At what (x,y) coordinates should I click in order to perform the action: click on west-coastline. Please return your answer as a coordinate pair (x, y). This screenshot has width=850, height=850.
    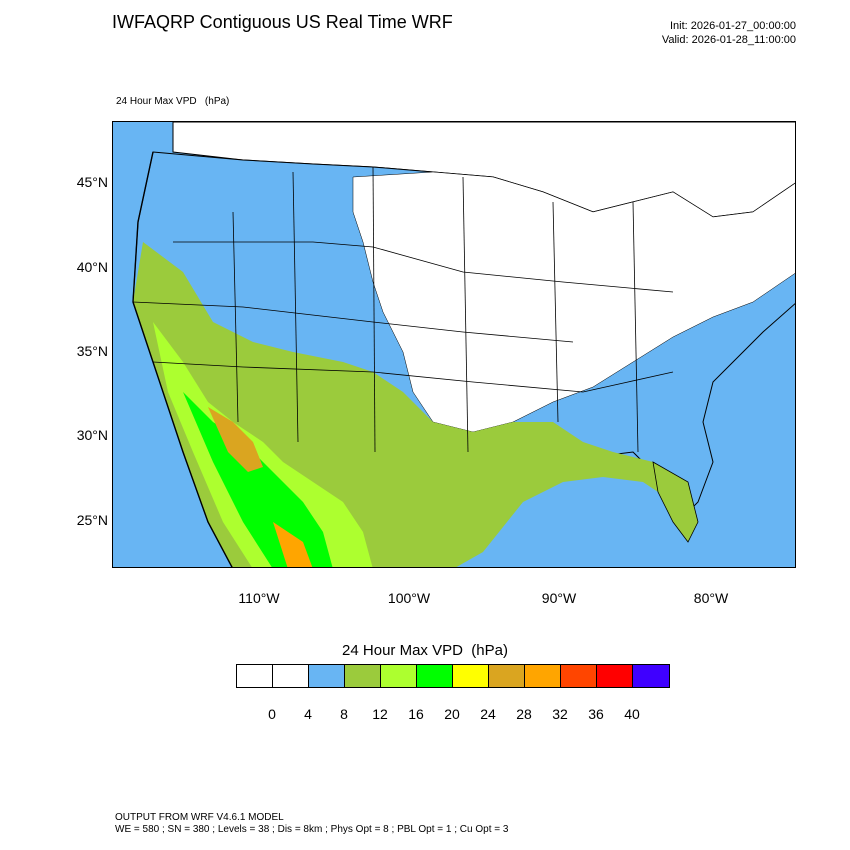
    Looking at the image, I should click on (182, 359).